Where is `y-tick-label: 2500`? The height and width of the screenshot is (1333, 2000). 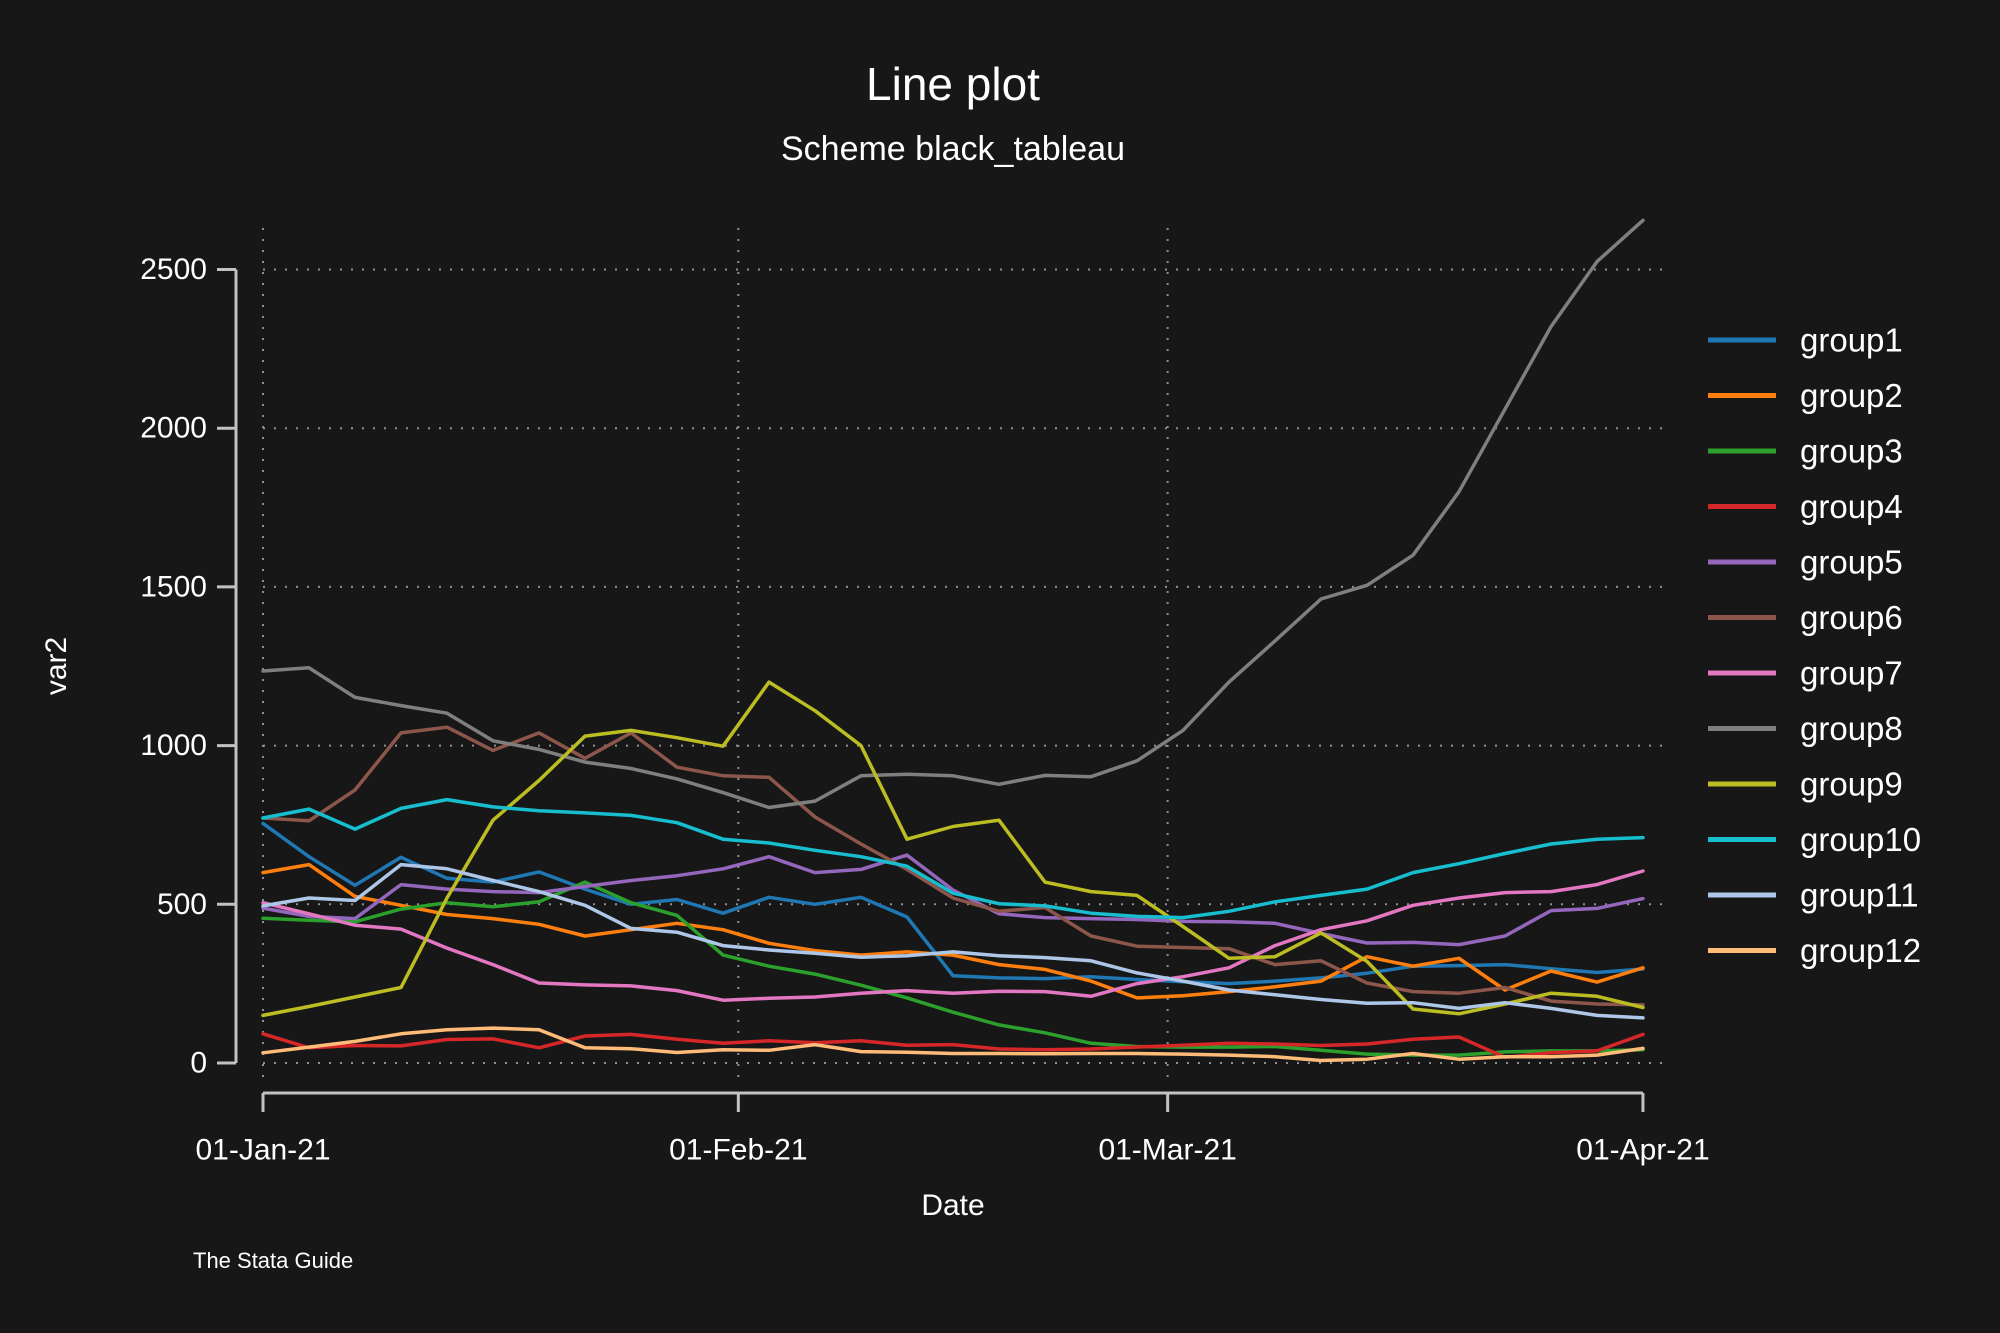
y-tick-label: 2500 is located at coordinates (173, 269).